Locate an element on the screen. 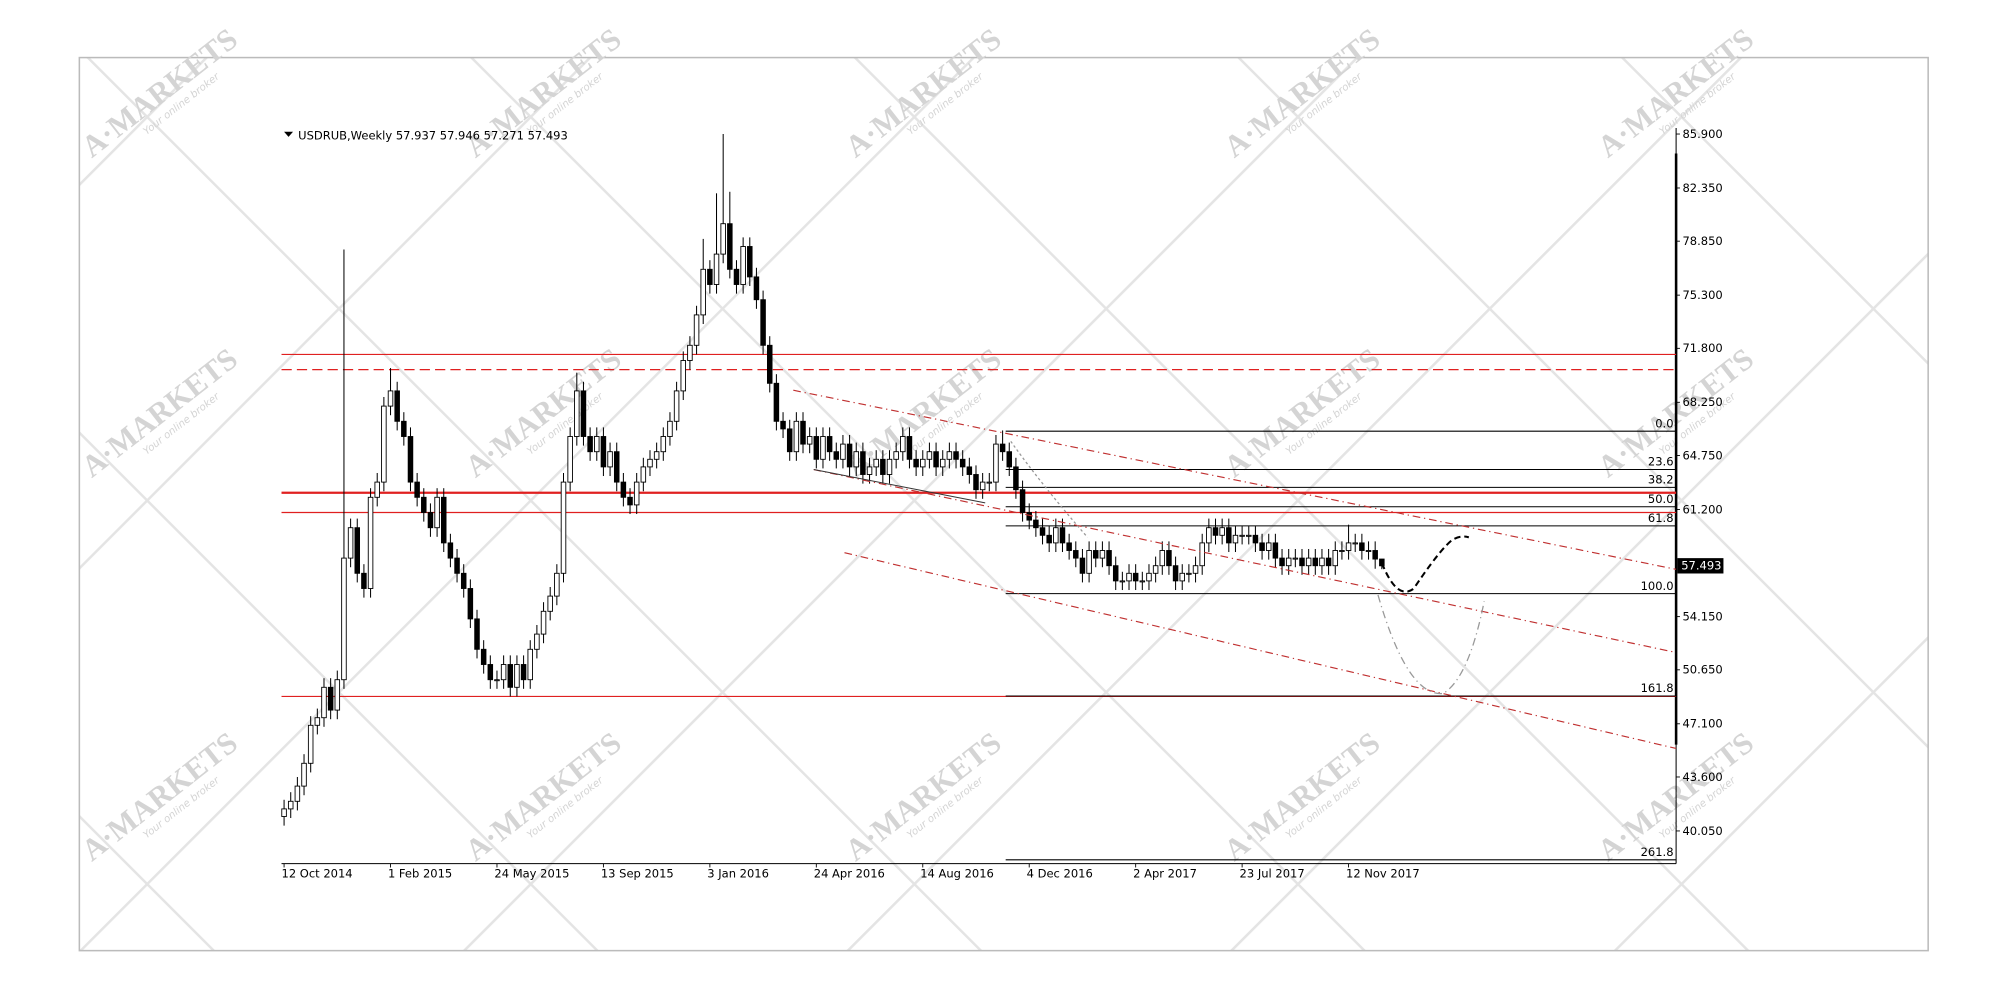  price-tag is located at coordinates (1700, 566).